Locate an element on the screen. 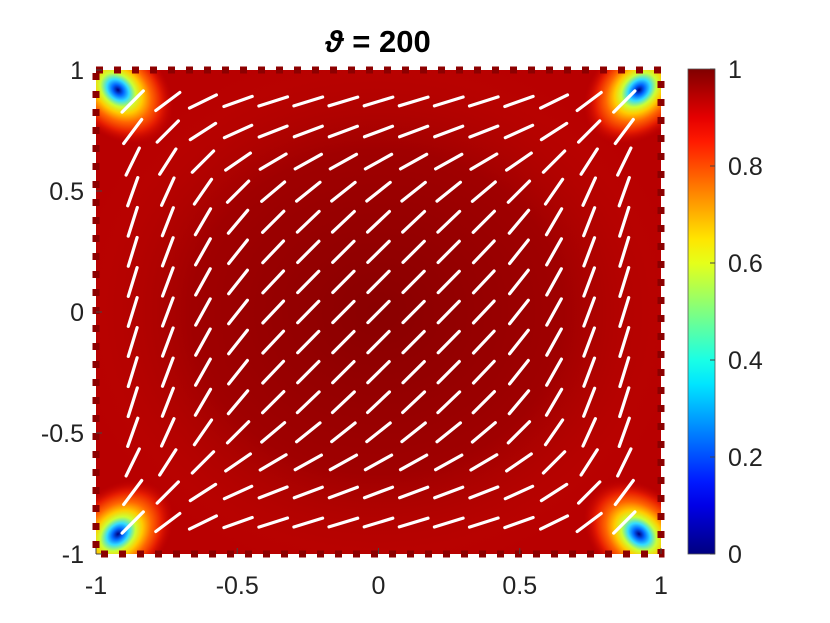  y-tick-label: -1 is located at coordinates (73, 555).